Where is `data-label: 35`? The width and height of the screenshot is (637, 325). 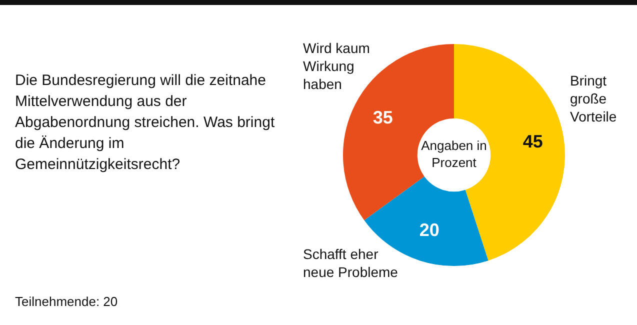
data-label: 35 is located at coordinates (382, 118).